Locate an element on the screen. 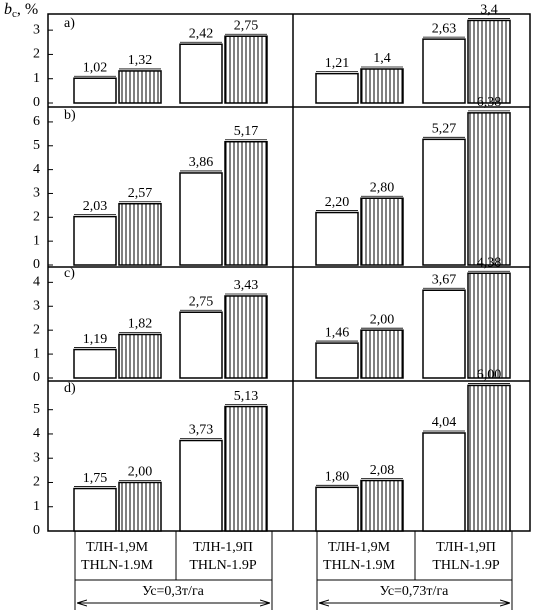  panel-label: d) is located at coordinates (70, 388).